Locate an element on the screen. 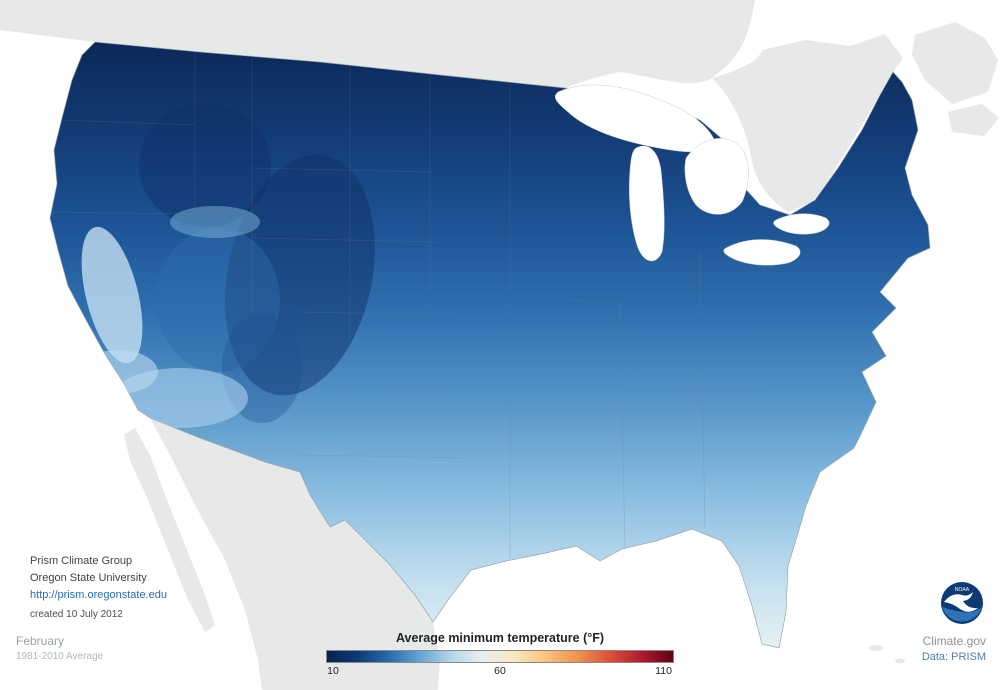 This screenshot has height=690, width=1000. legend-tick-mid: 60 is located at coordinates (500, 671).